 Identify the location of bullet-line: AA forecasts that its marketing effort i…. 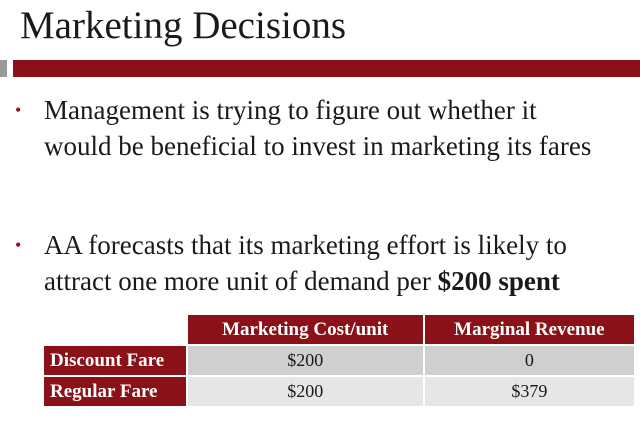
(305, 245).